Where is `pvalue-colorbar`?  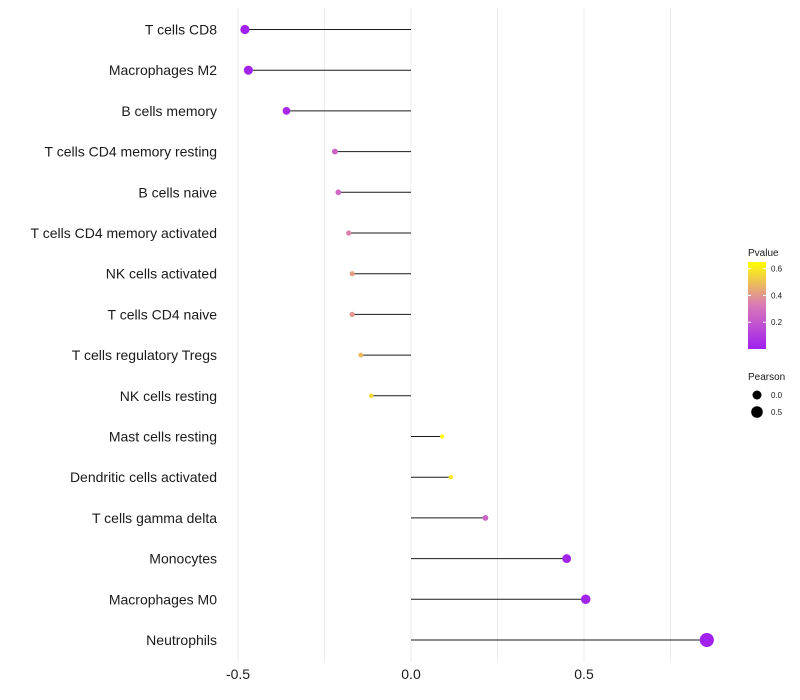
pvalue-colorbar is located at coordinates (757, 305).